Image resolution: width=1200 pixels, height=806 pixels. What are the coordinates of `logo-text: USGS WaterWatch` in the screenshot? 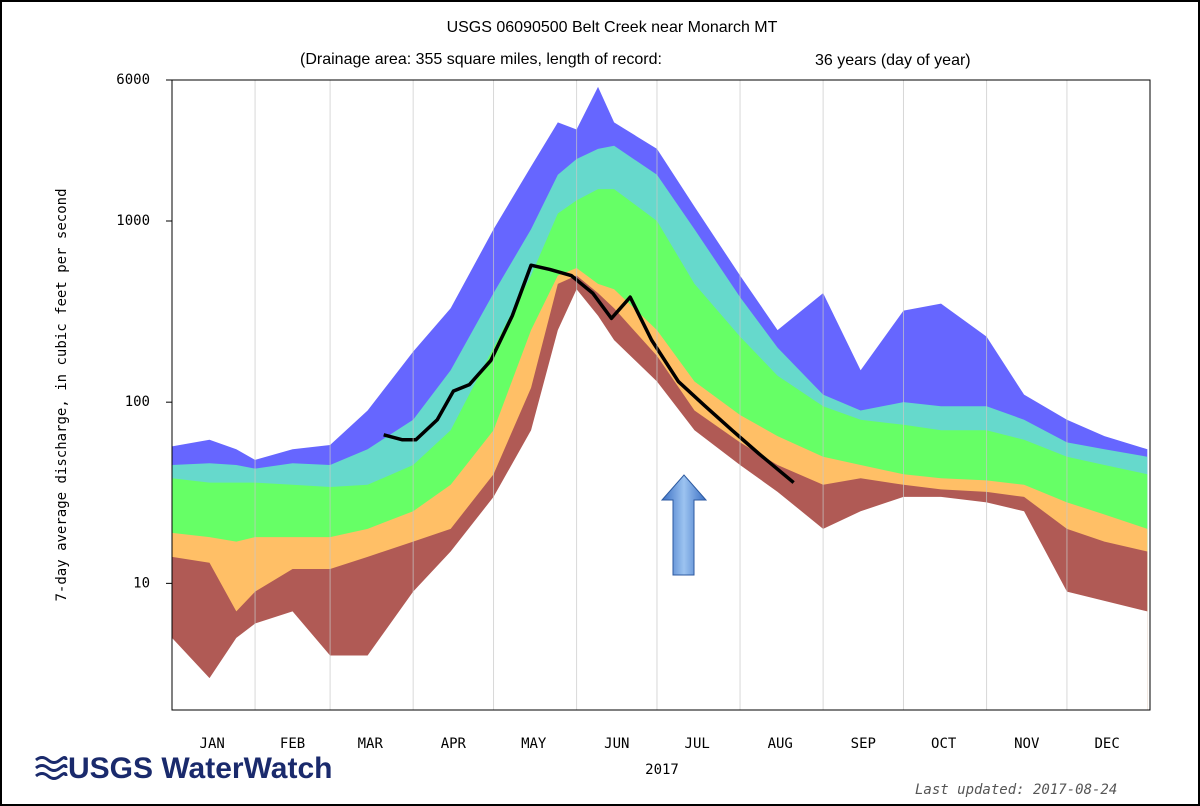 It's located at (200, 768).